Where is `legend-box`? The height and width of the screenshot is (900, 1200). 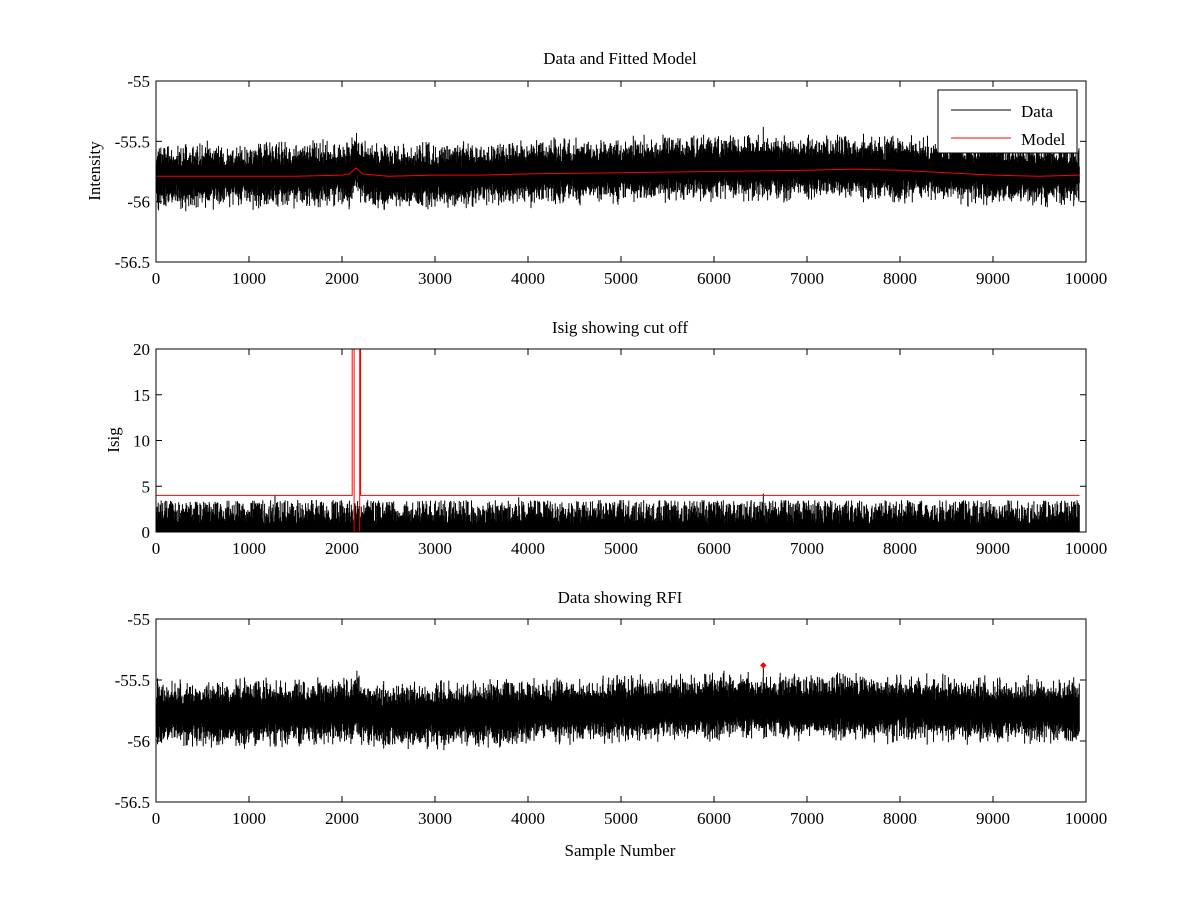
legend-box is located at coordinates (1007, 121).